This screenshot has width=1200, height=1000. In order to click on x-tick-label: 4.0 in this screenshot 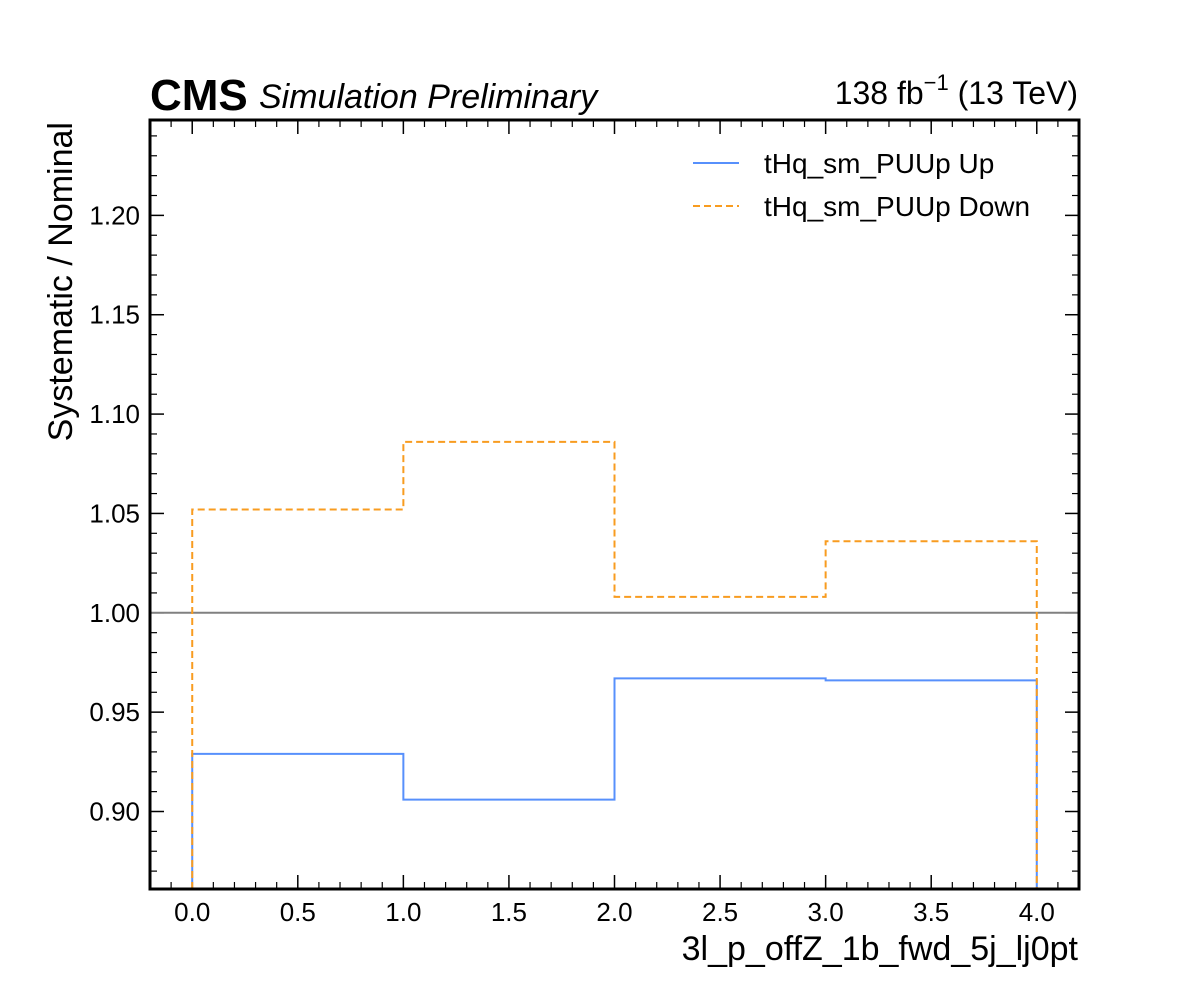, I will do `click(1037, 912)`.